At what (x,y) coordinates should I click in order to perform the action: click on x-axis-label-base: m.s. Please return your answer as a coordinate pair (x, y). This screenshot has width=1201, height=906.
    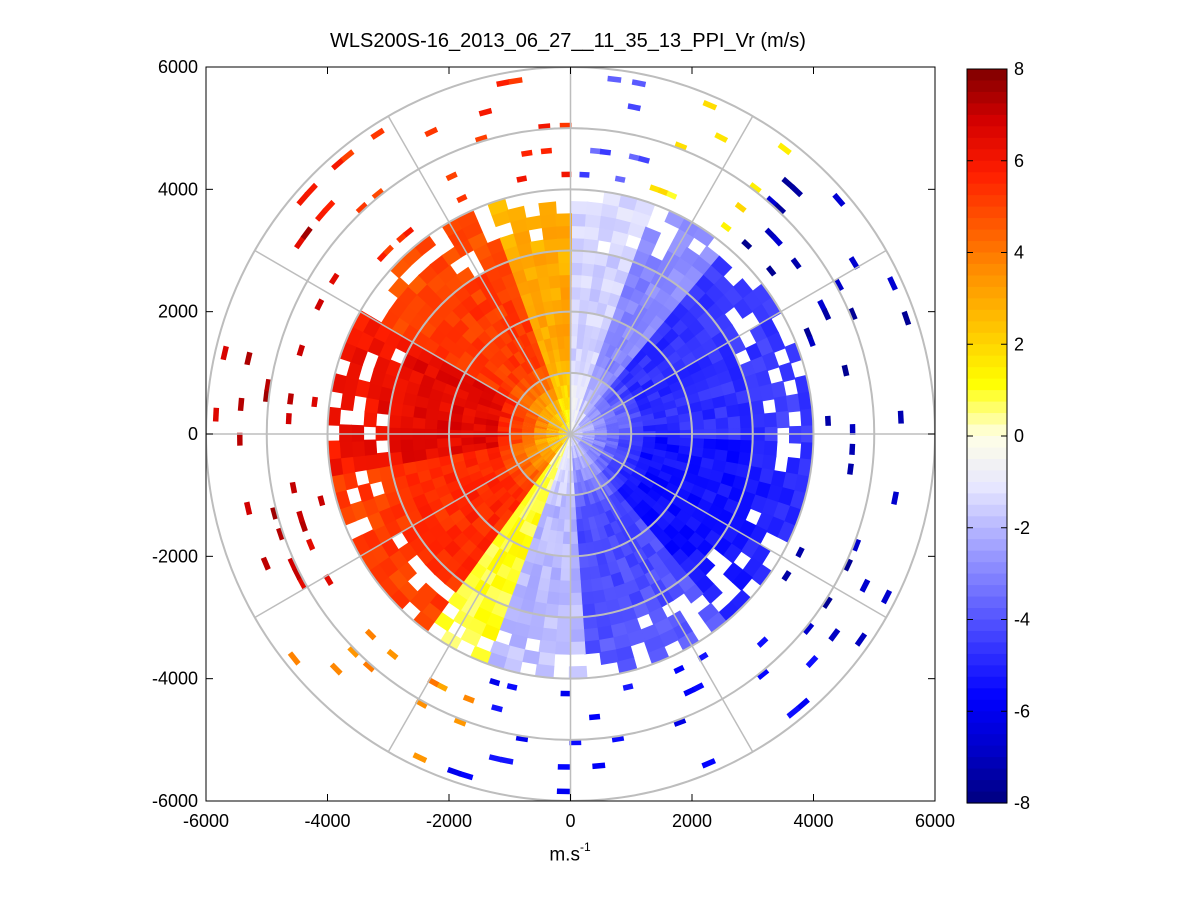
    Looking at the image, I should click on (564, 855).